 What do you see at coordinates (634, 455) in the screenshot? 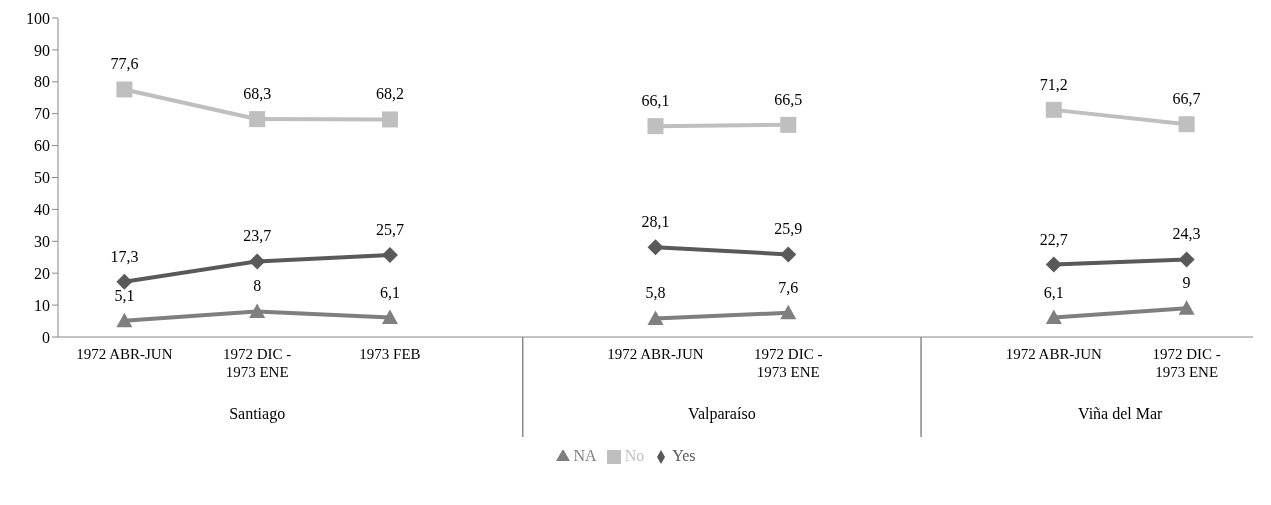
I see `legend-label: No` at bounding box center [634, 455].